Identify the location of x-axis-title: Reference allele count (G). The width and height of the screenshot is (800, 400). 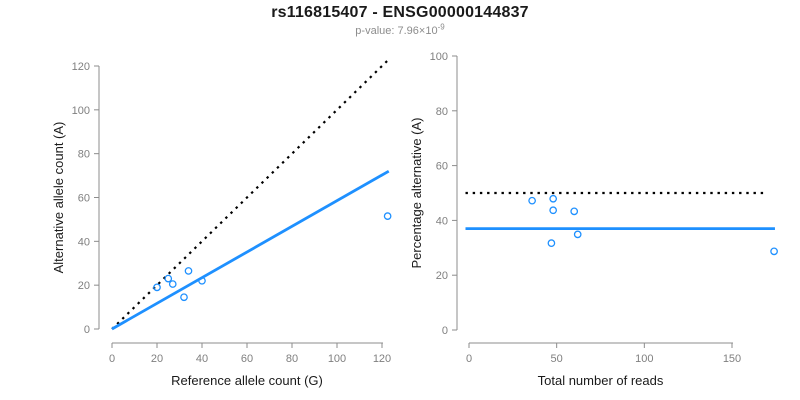
(247, 380).